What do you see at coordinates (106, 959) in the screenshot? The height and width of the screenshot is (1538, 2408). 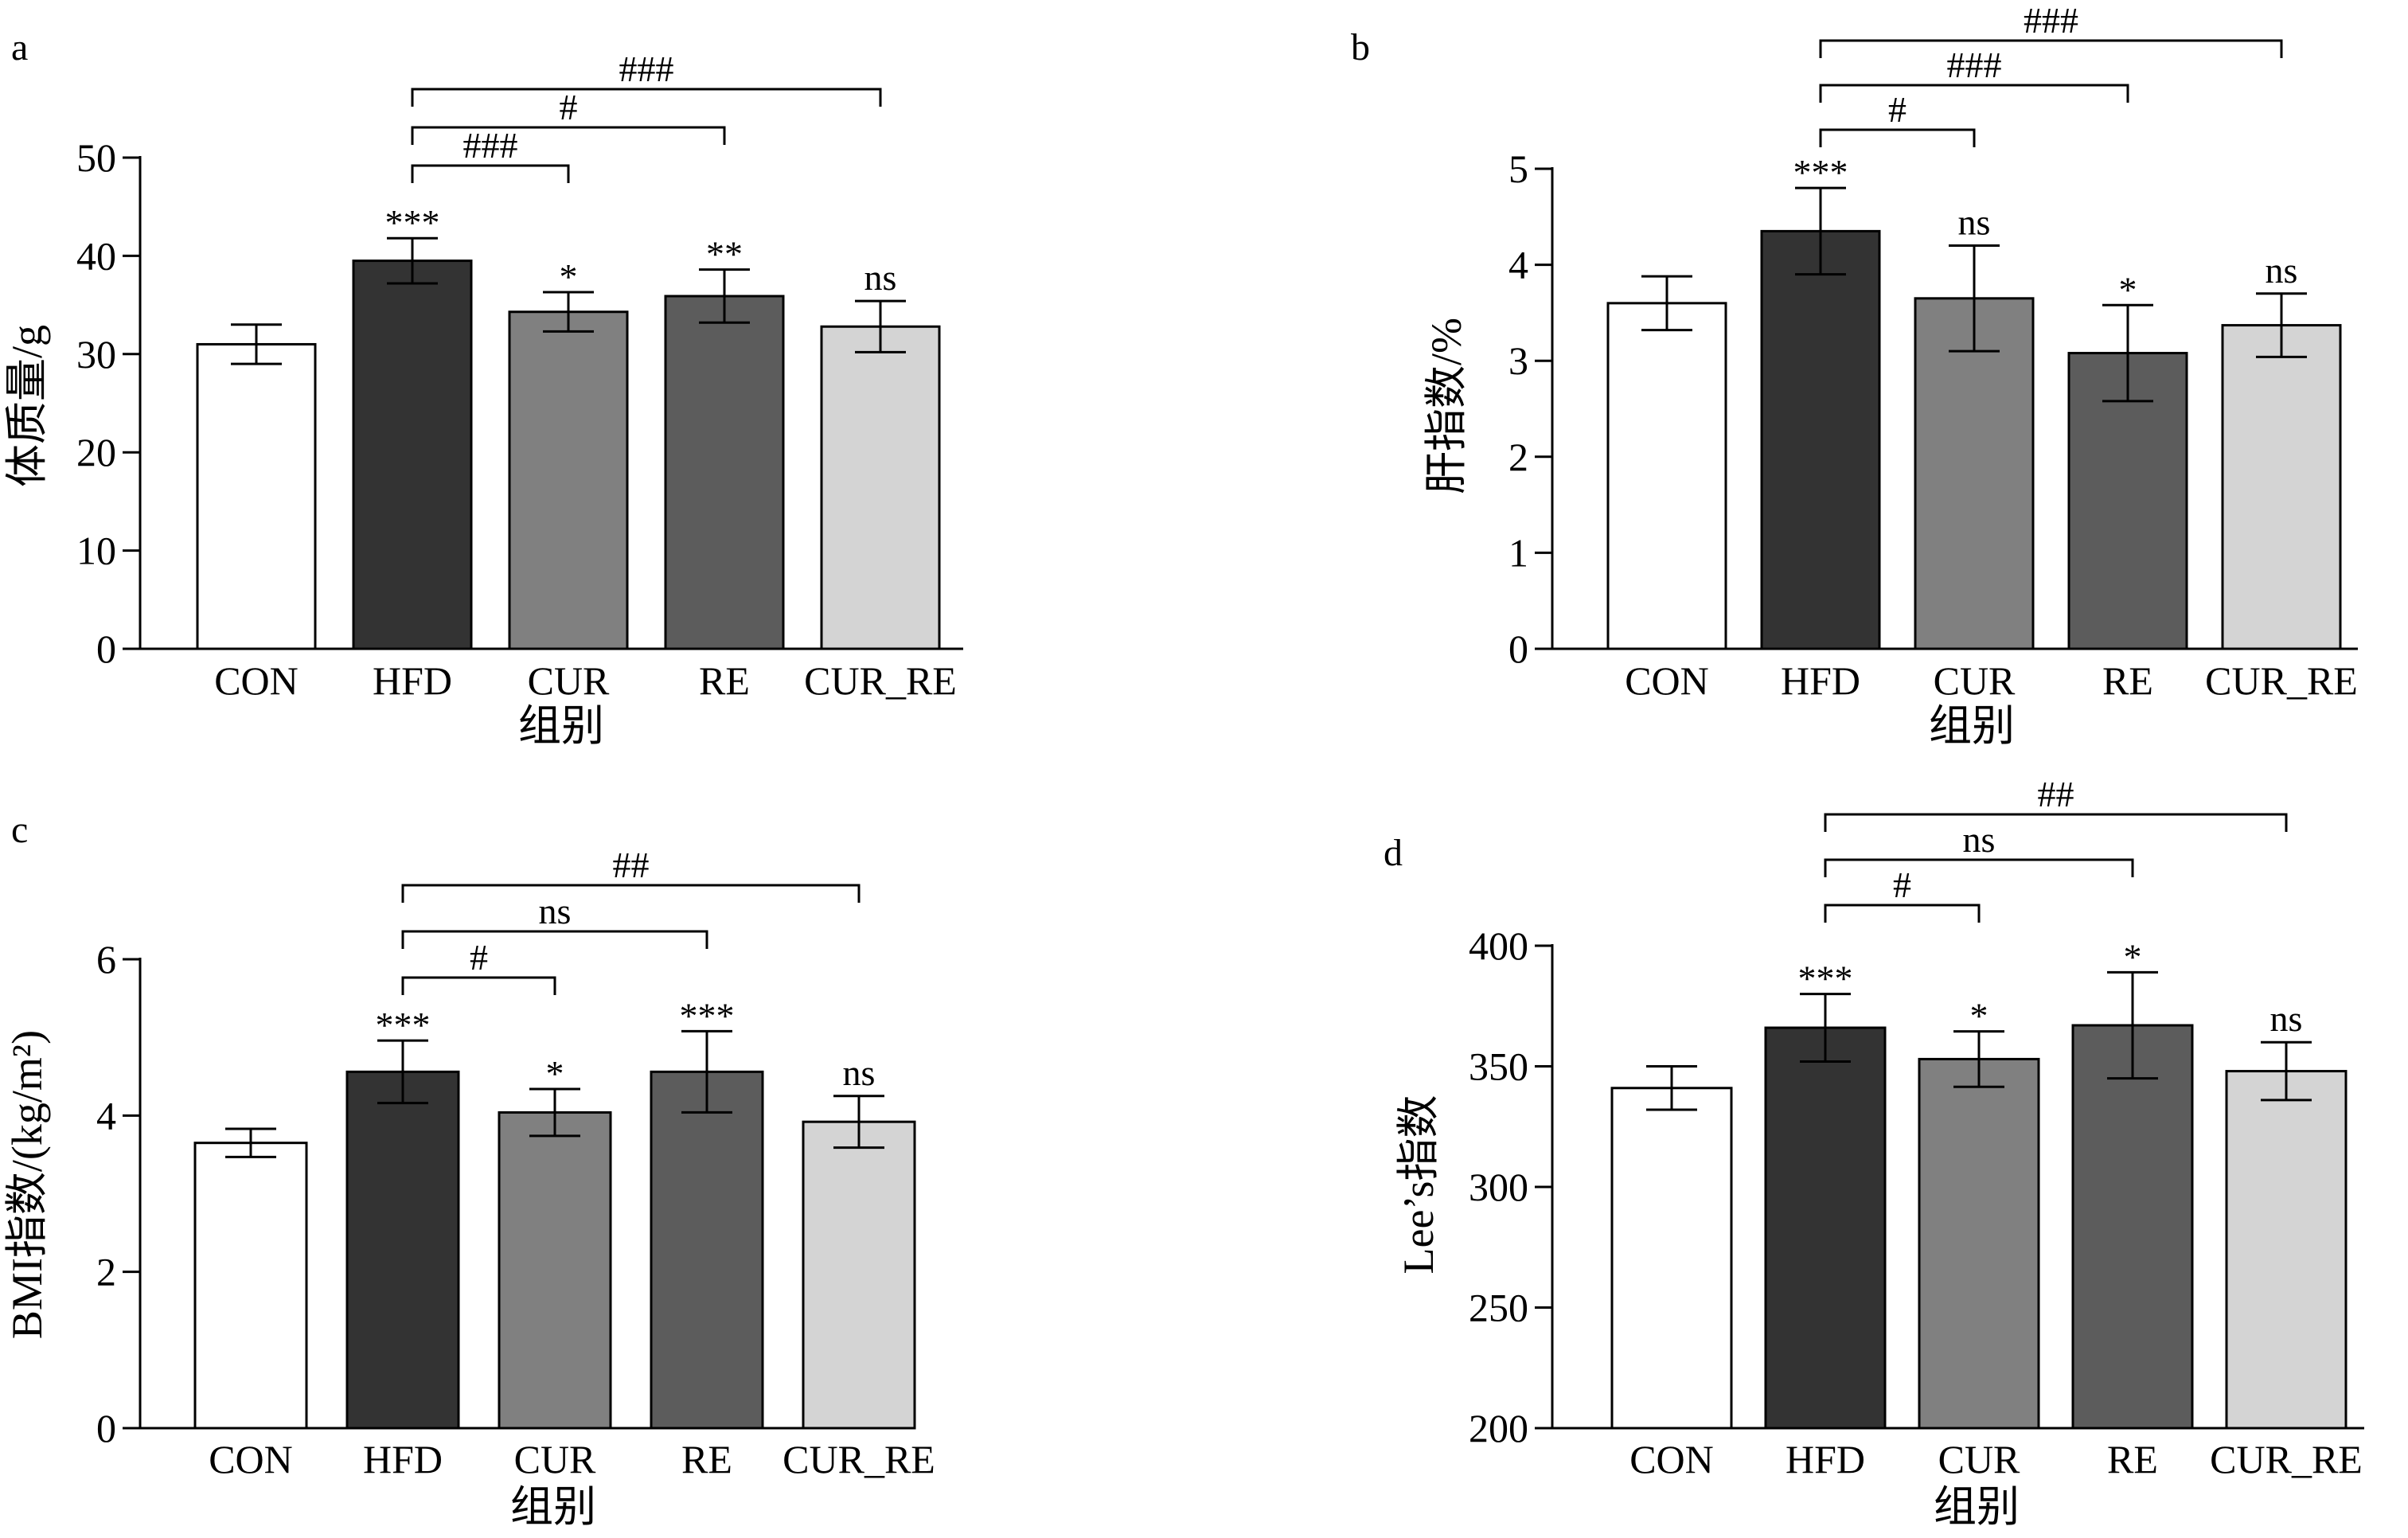 I see `y-tick-label: 6` at bounding box center [106, 959].